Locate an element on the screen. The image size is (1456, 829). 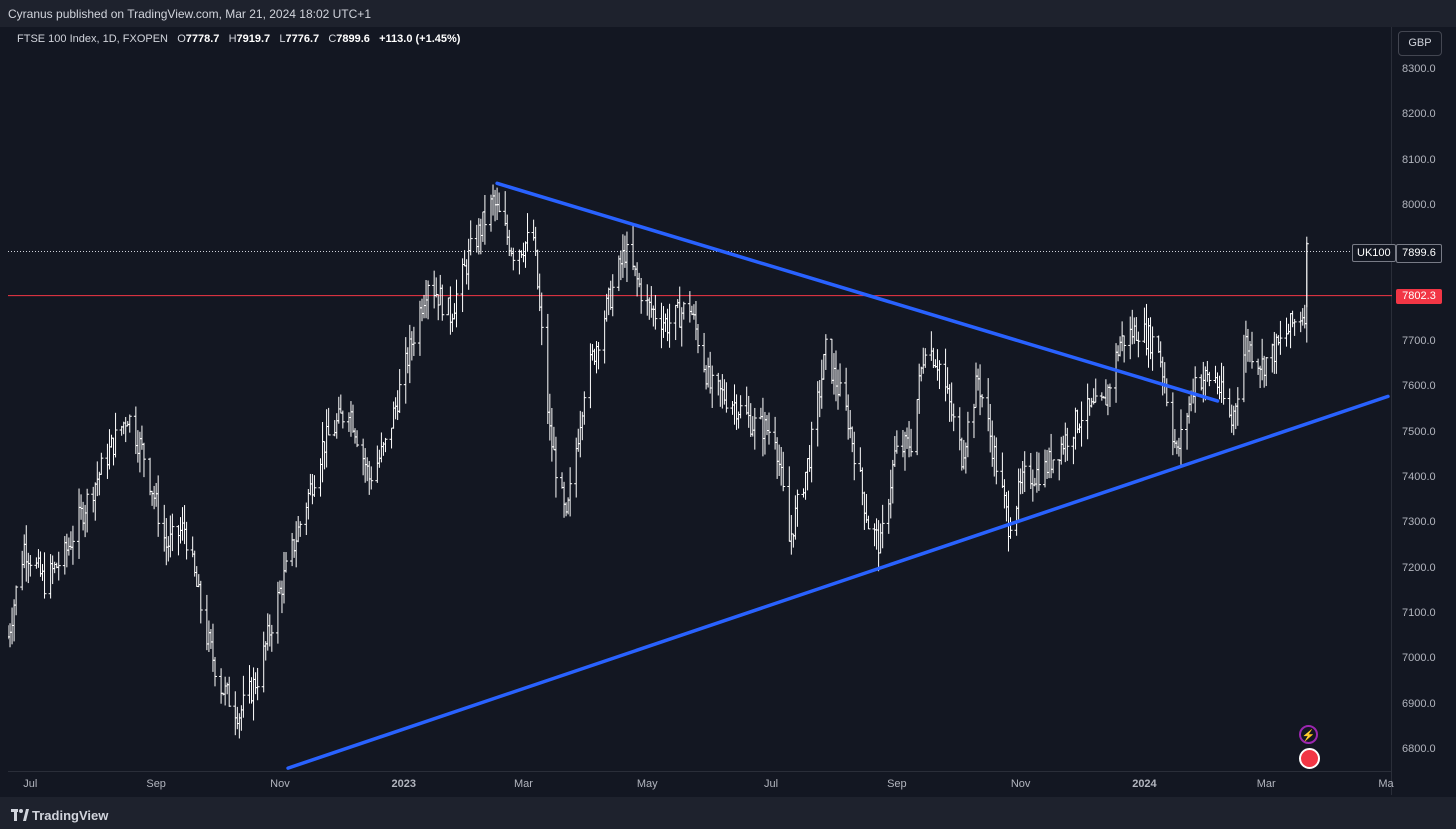
open-label: O is located at coordinates (181, 39).